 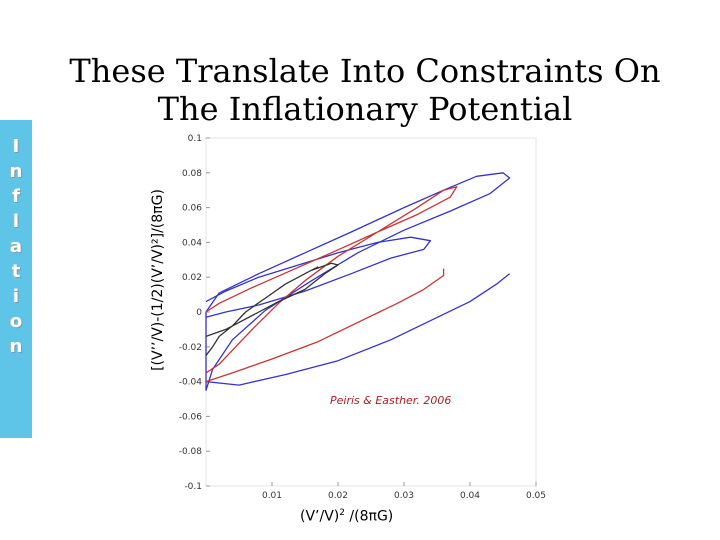 What do you see at coordinates (195, 139) in the screenshot?
I see `y-tick-label: 0.1` at bounding box center [195, 139].